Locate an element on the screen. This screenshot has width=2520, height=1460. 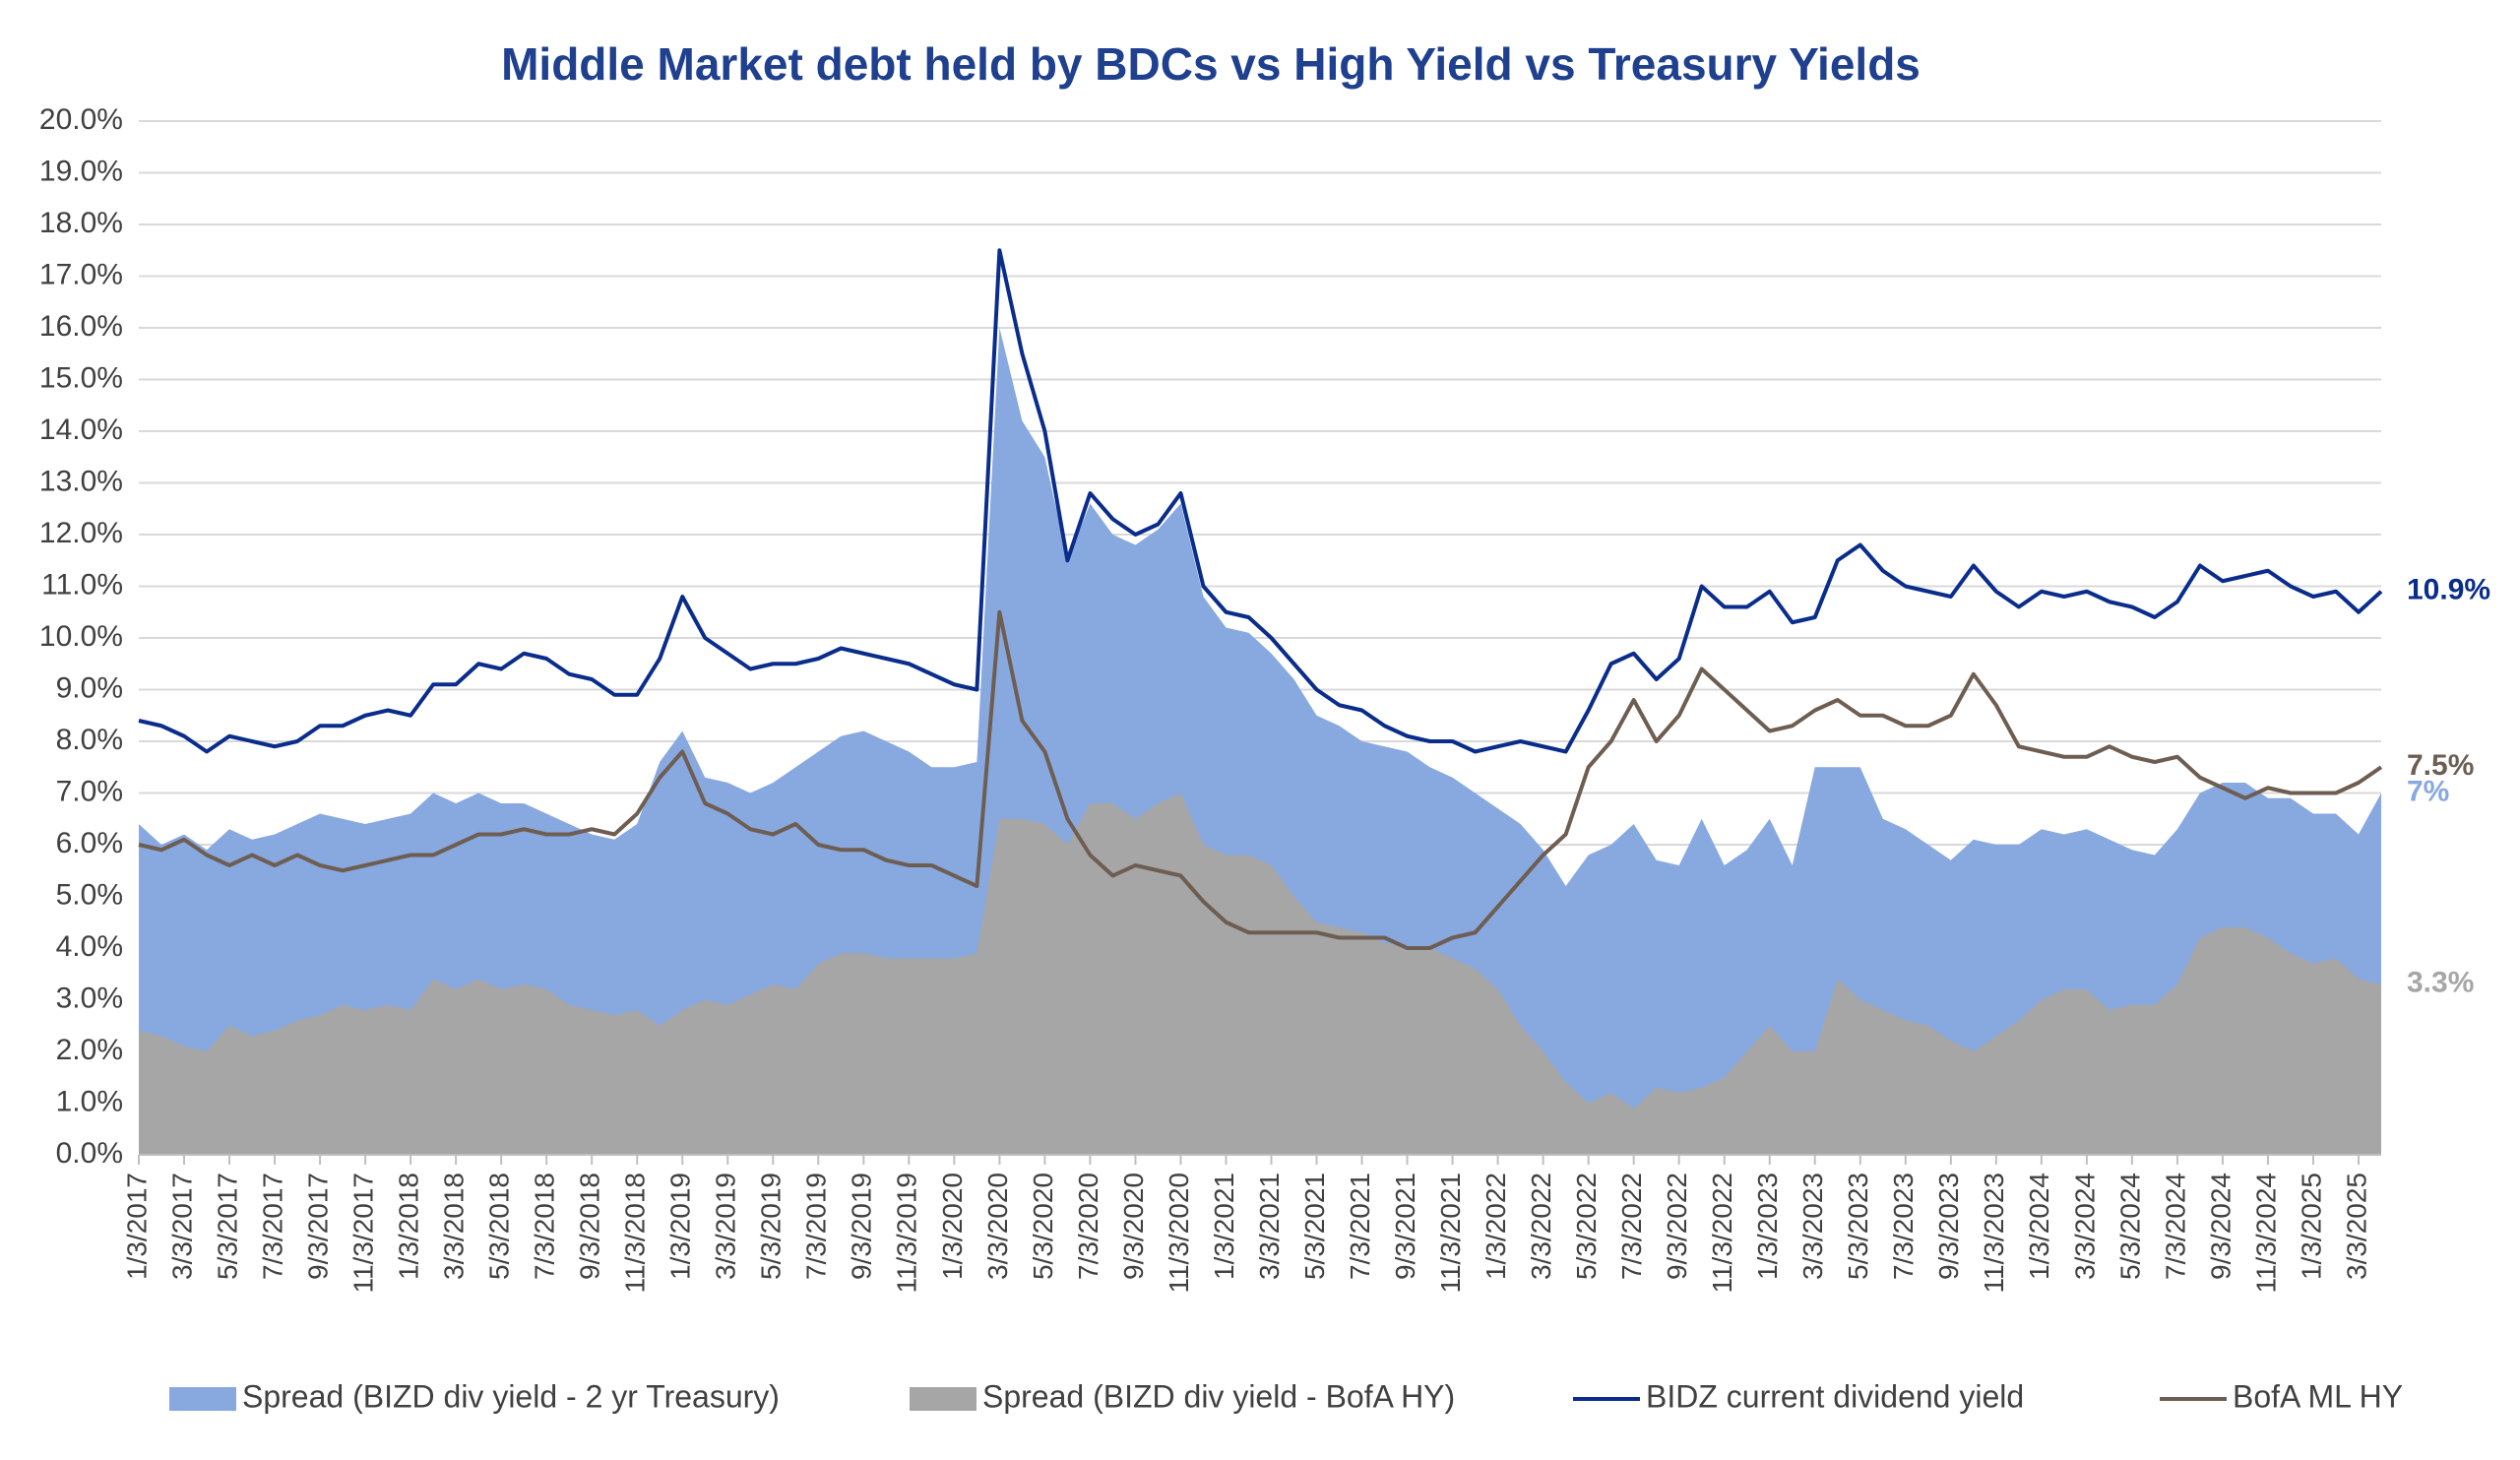
x-tick-label: 9/3/2022 is located at coordinates (1677, 1226).